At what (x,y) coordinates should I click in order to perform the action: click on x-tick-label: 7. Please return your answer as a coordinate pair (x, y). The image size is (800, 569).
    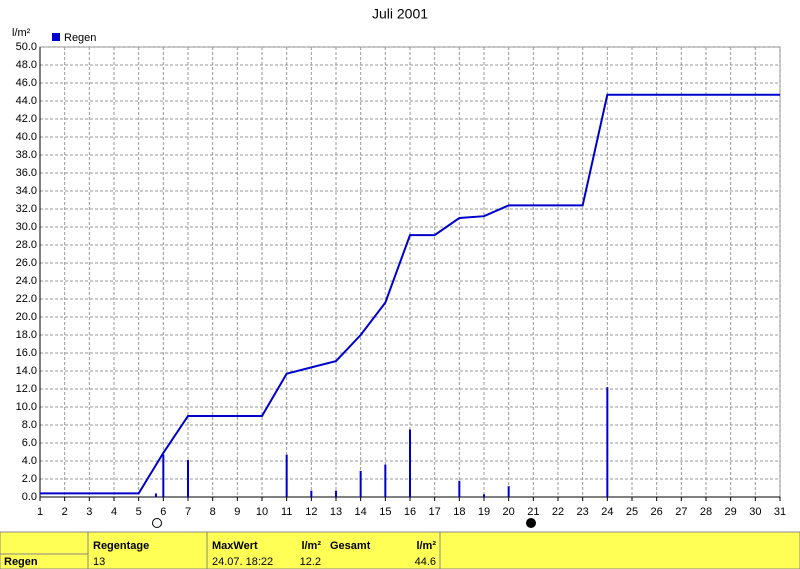
    Looking at the image, I should click on (188, 512).